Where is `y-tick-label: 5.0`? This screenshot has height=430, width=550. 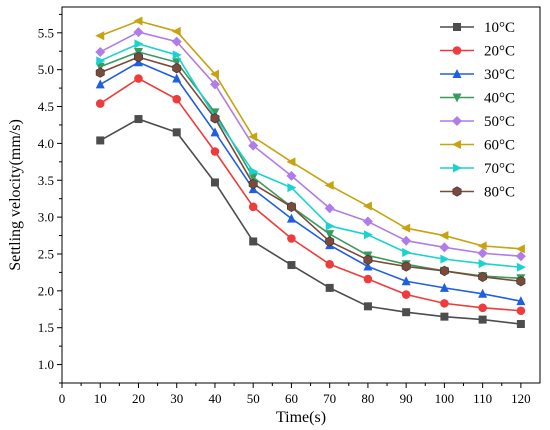
y-tick-label: 5.0 is located at coordinates (46, 69).